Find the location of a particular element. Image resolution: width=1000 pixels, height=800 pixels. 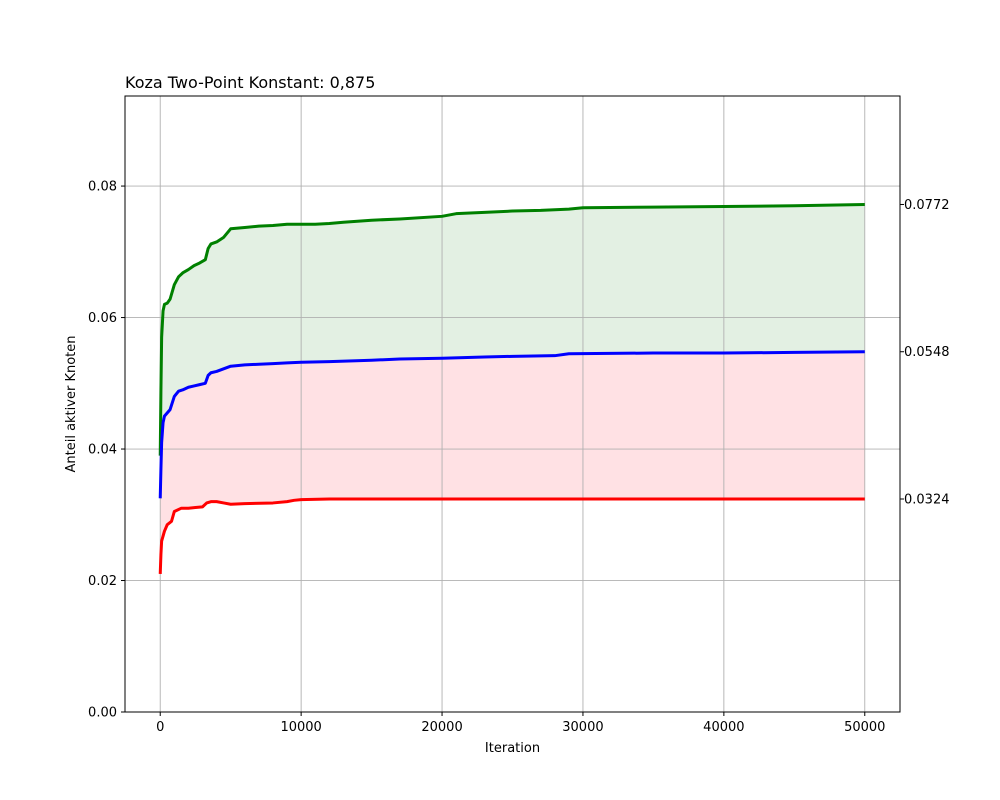

x-tick-label: 30000 is located at coordinates (582, 727).